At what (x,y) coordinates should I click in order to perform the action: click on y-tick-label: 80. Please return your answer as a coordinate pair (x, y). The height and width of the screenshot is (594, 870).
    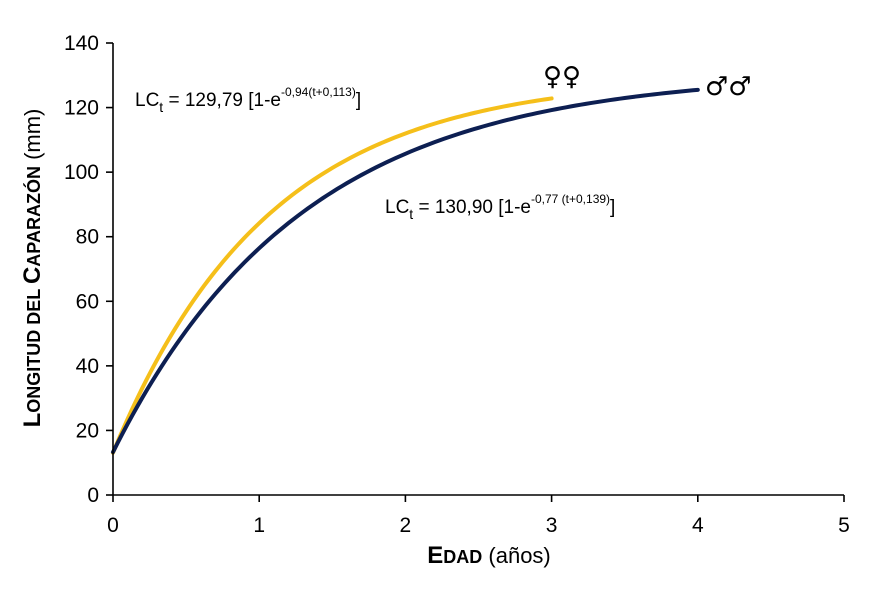
    Looking at the image, I should click on (87, 237).